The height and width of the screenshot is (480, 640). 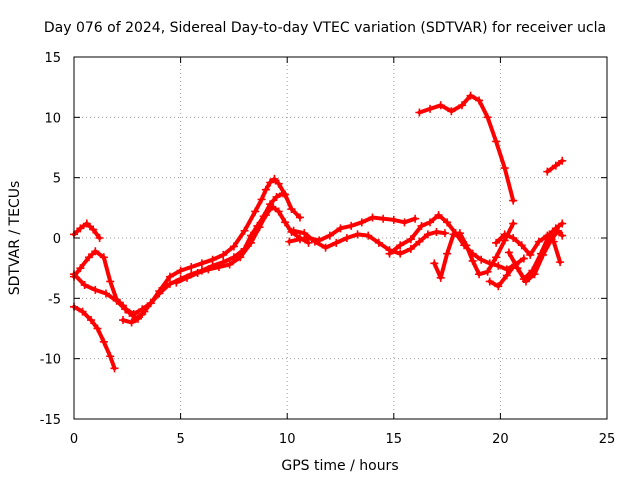 I want to click on y-tick-label: 15, so click(x=52, y=58).